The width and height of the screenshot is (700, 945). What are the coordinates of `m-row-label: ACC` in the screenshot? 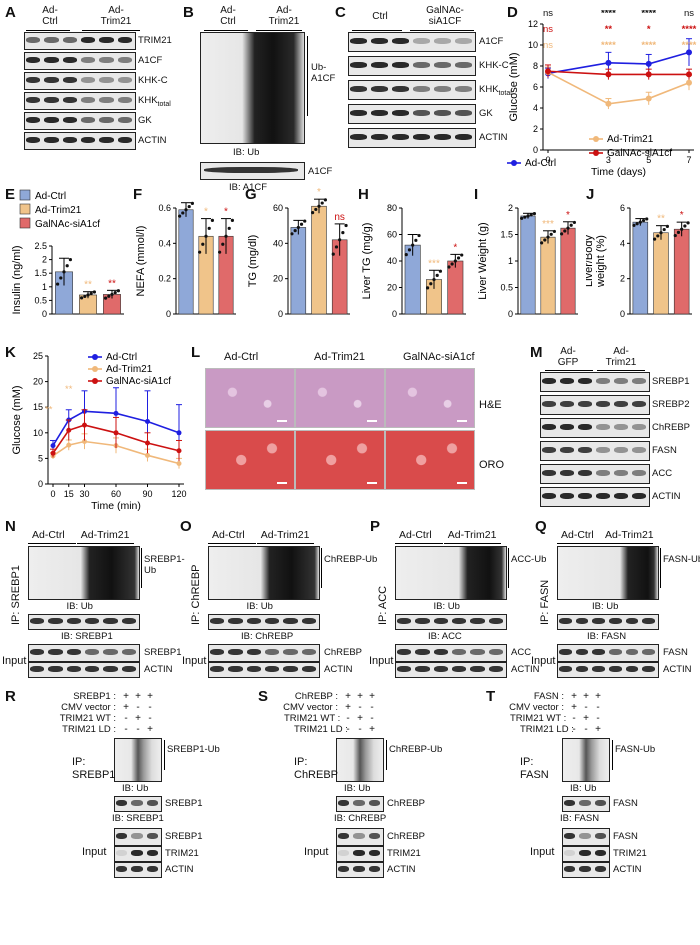 It's located at (662, 473).